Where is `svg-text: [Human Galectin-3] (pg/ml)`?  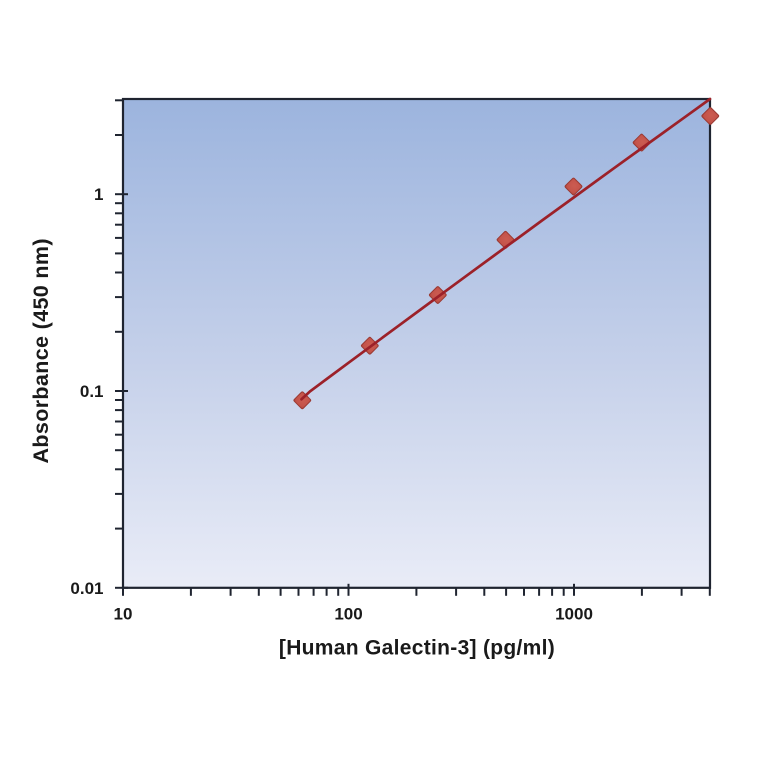 svg-text: [Human Galectin-3] (pg/ml) is located at coordinates (417, 648).